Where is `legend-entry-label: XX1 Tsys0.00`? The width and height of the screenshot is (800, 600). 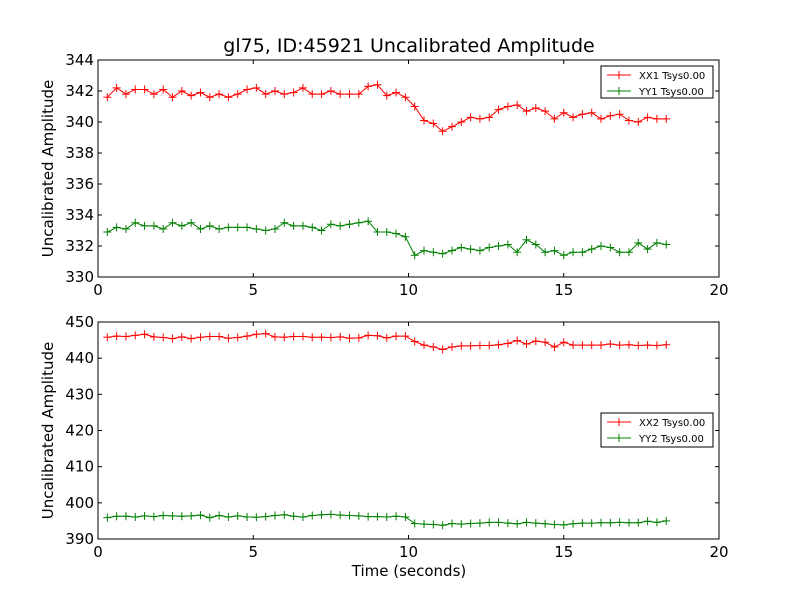 legend-entry-label: XX1 Tsys0.00 is located at coordinates (672, 76).